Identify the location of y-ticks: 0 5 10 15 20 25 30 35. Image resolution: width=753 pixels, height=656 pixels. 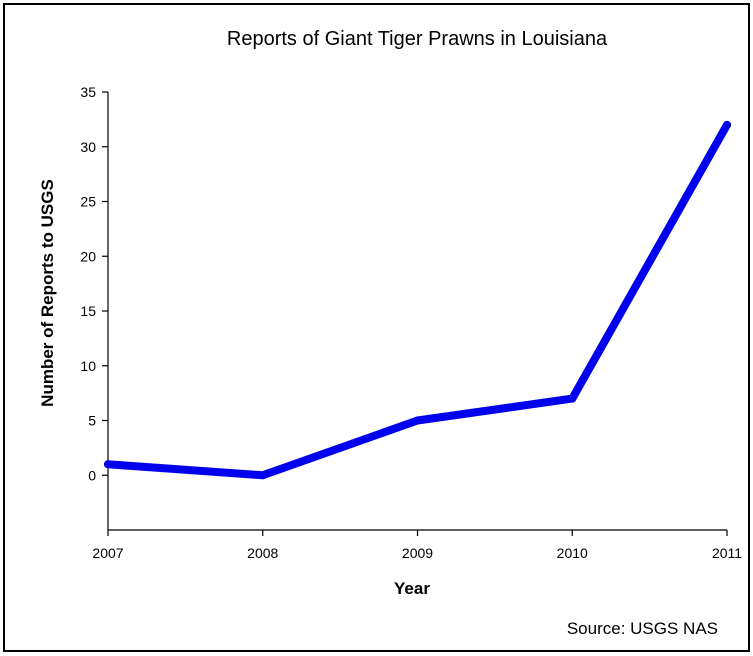
(94, 283).